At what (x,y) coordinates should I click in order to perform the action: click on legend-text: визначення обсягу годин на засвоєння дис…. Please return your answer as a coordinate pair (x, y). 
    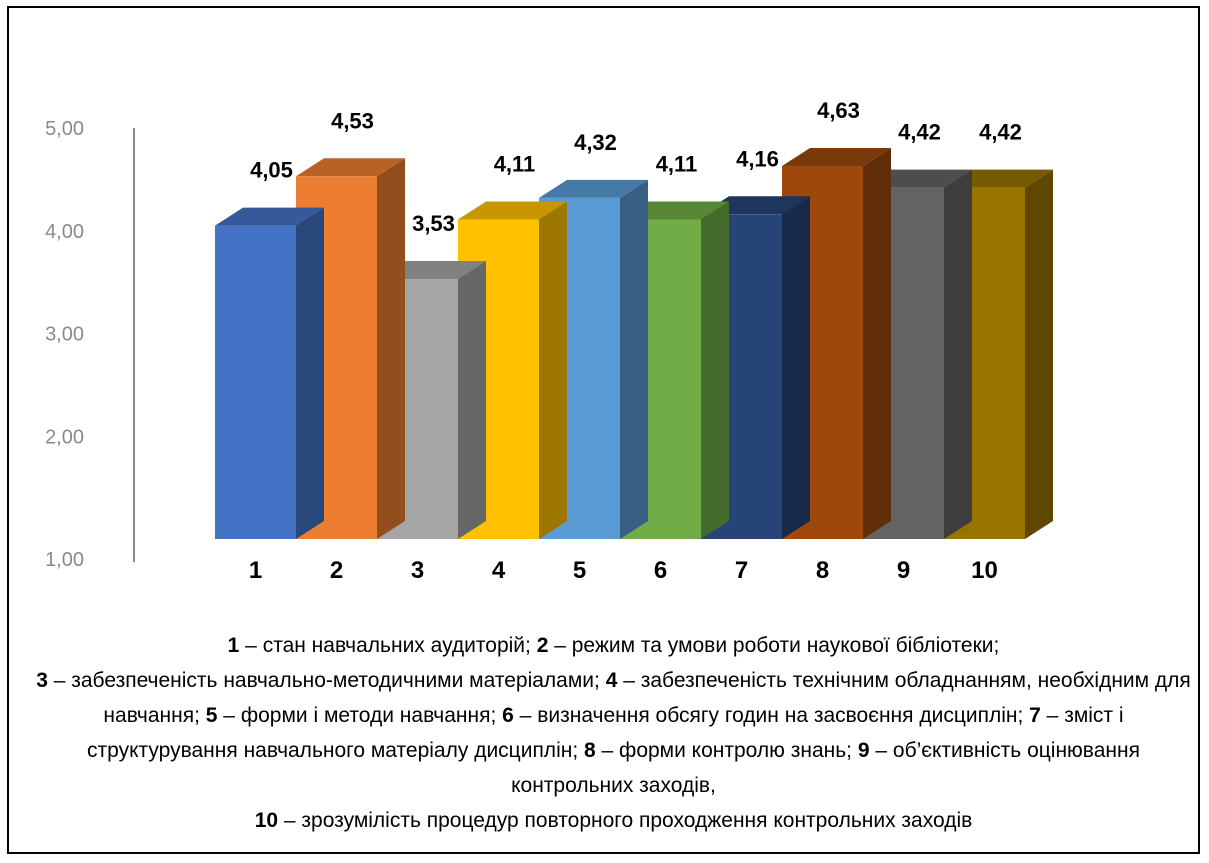
    Looking at the image, I should click on (783, 715).